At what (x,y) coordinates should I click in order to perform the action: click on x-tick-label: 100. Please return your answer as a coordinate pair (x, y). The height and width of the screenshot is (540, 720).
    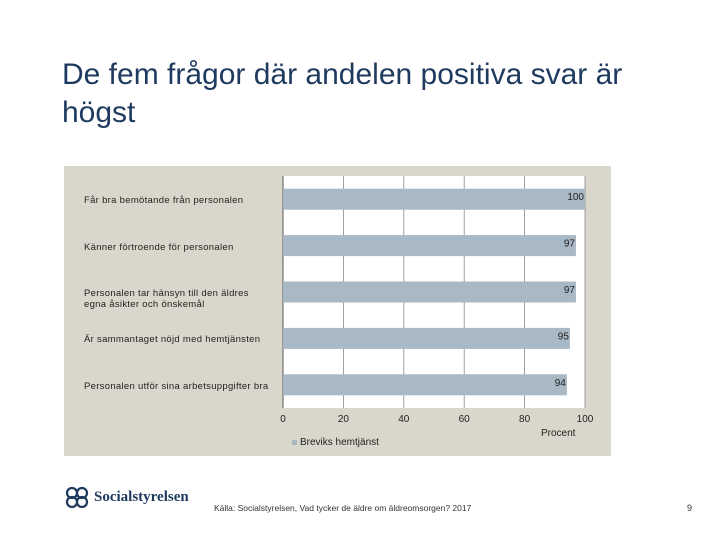
    Looking at the image, I should click on (585, 419).